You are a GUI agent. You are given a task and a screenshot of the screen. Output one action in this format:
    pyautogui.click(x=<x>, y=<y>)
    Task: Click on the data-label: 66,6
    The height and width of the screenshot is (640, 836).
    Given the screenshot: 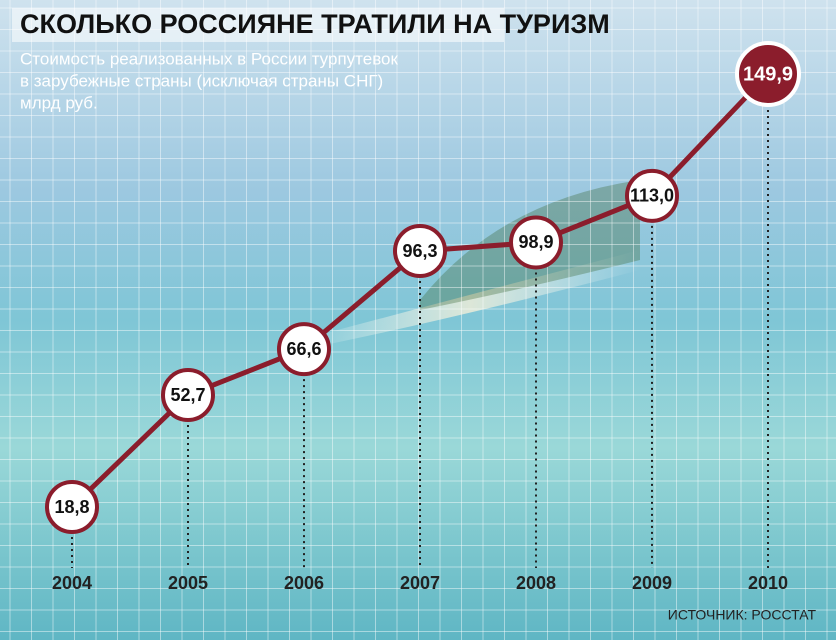 What is the action you would take?
    pyautogui.click(x=303, y=349)
    